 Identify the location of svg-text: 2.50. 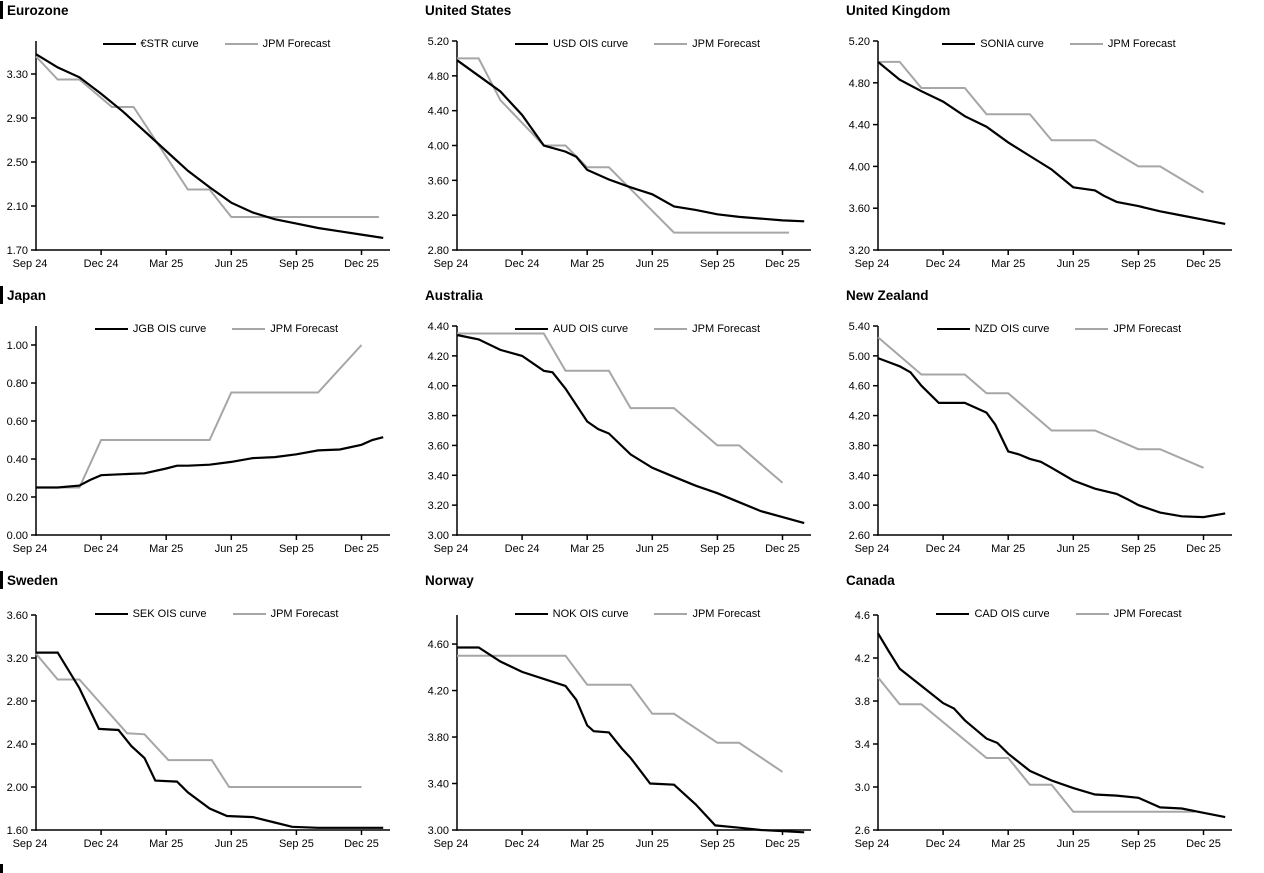
(17, 163).